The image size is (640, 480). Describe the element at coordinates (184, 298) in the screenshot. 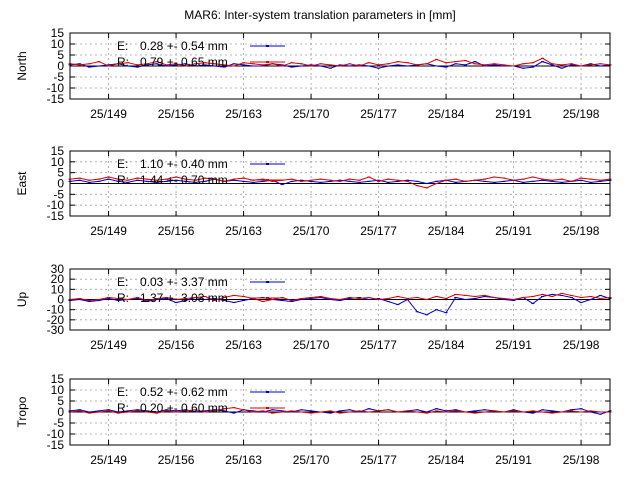

I see `legend-text: 1.37 +- 3.03 mm` at that location.